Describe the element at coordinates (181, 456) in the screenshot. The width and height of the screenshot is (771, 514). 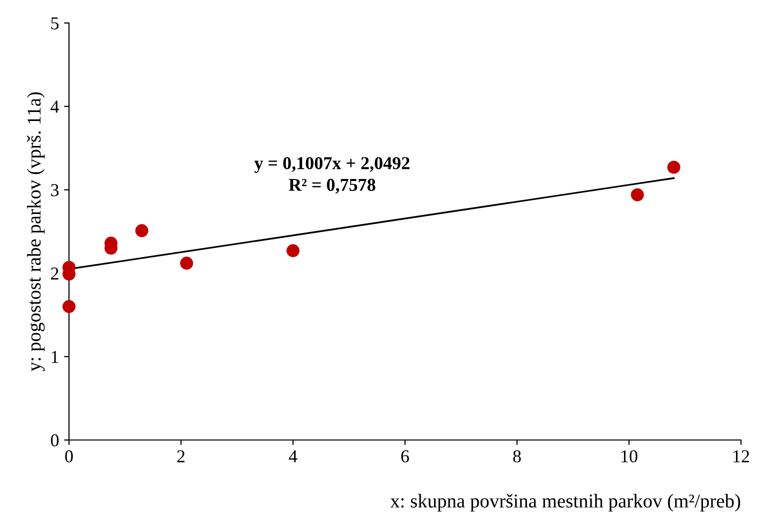
I see `x-tick-label: 2` at that location.